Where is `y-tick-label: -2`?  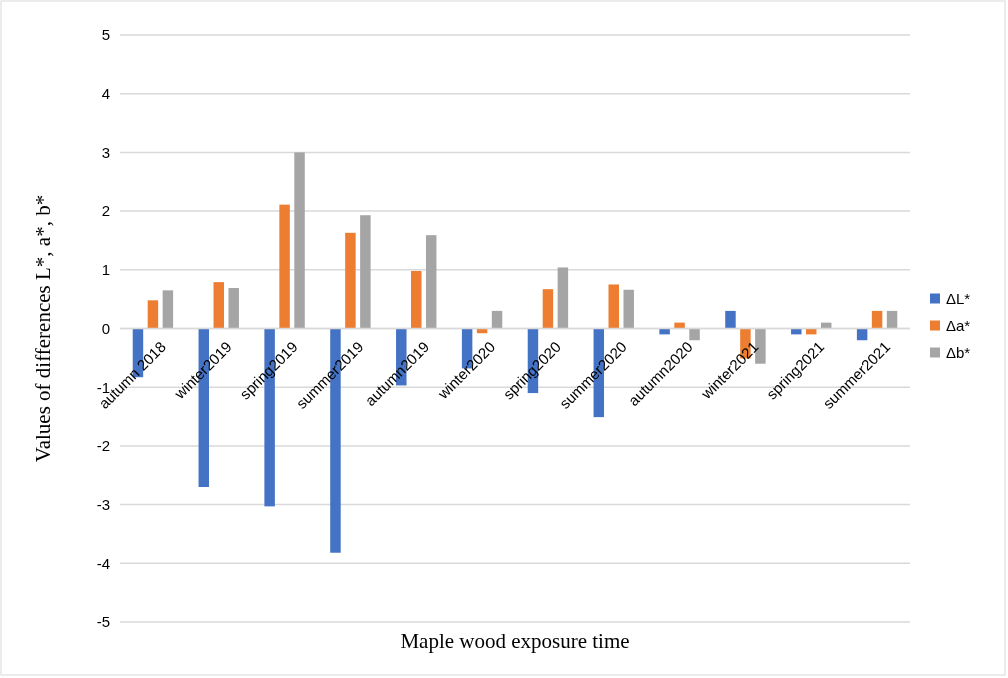 y-tick-label: -2 is located at coordinates (103, 446).